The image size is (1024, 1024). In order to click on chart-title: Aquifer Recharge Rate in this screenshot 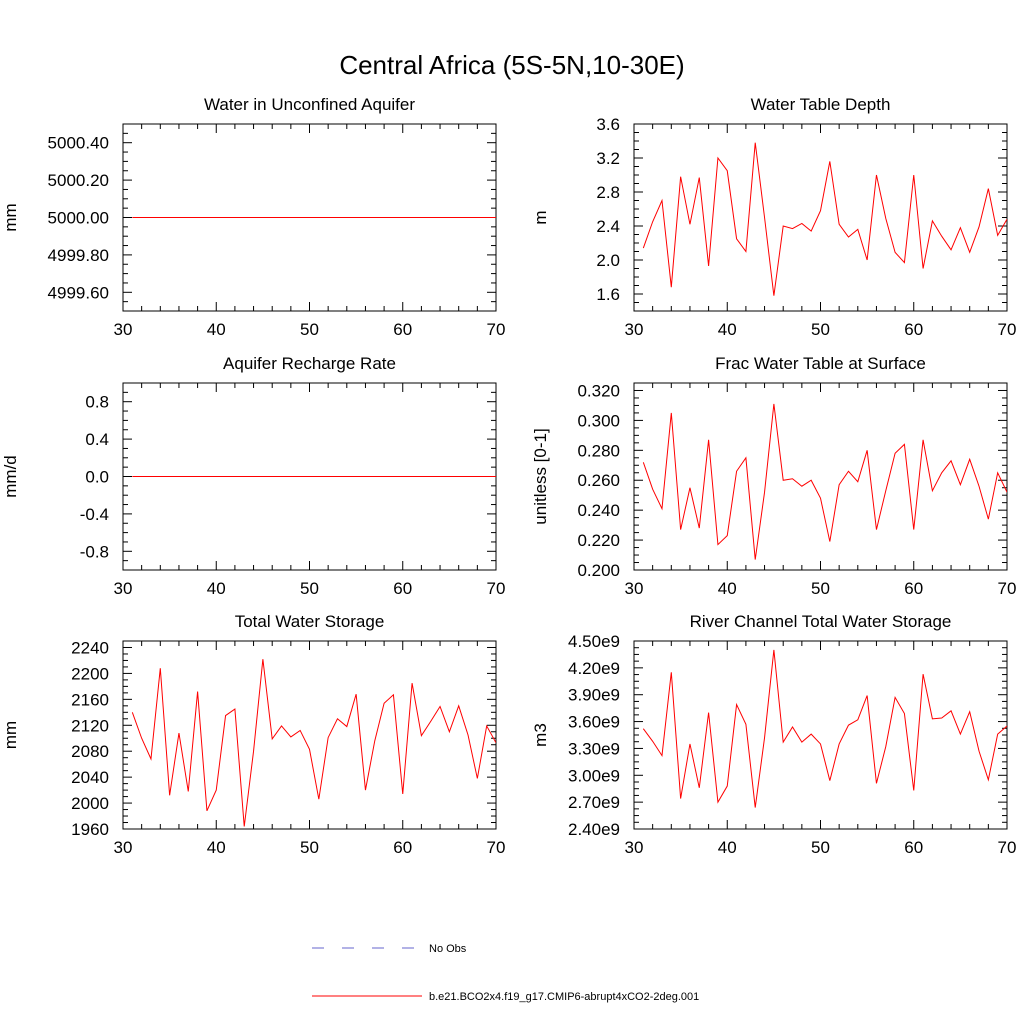, I will do `click(309, 363)`.